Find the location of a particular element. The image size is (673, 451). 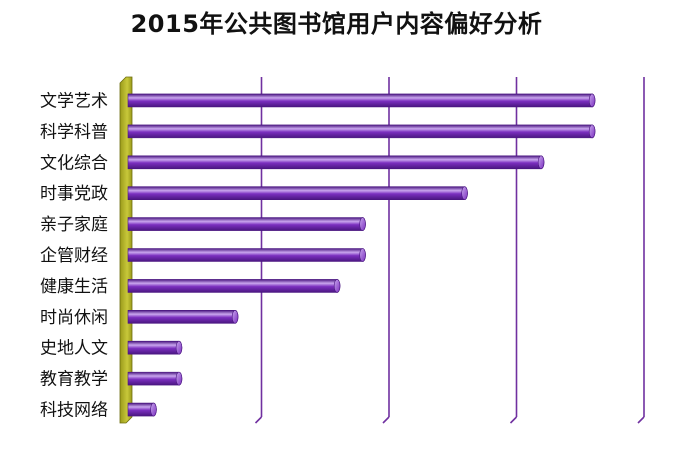

chart-title: 2015年公共图书馆用户内容偏好分析 is located at coordinates (336, 24).